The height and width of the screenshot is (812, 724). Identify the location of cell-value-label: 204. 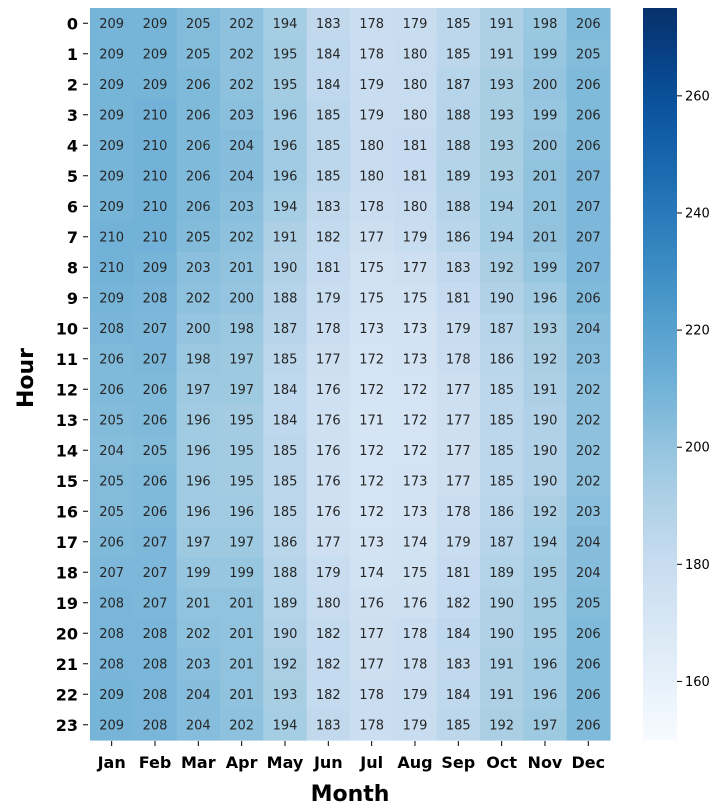
(111, 451).